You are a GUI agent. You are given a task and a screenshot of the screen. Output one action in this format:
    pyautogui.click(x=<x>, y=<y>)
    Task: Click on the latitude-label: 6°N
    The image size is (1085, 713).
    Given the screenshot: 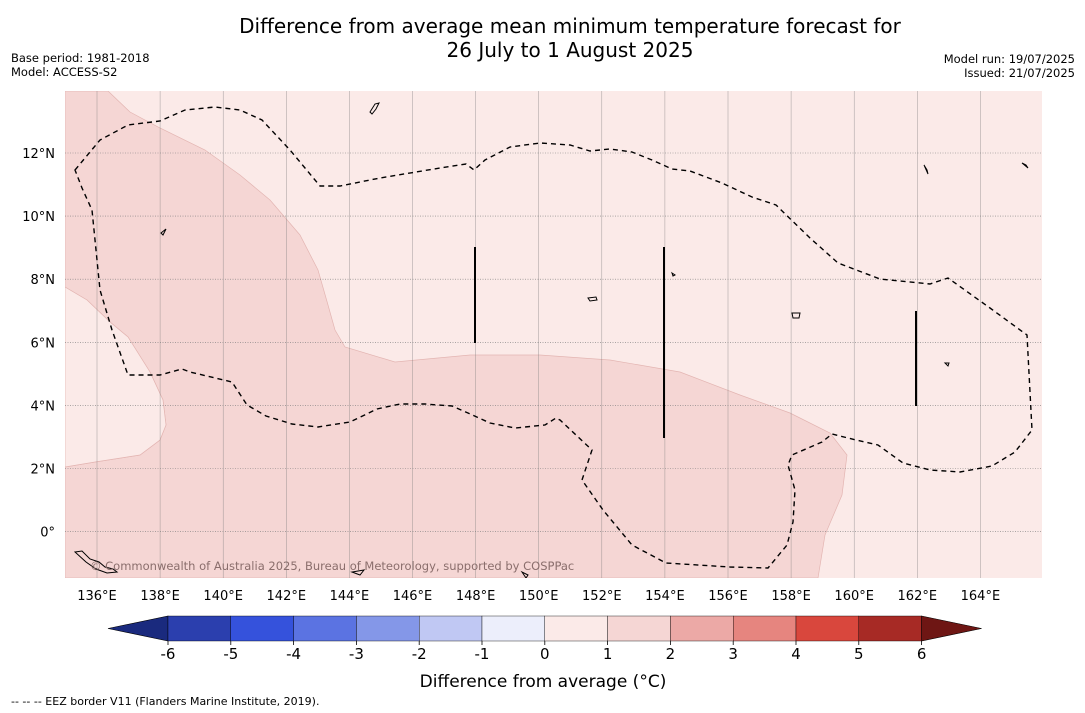 What is the action you would take?
    pyautogui.click(x=43, y=343)
    